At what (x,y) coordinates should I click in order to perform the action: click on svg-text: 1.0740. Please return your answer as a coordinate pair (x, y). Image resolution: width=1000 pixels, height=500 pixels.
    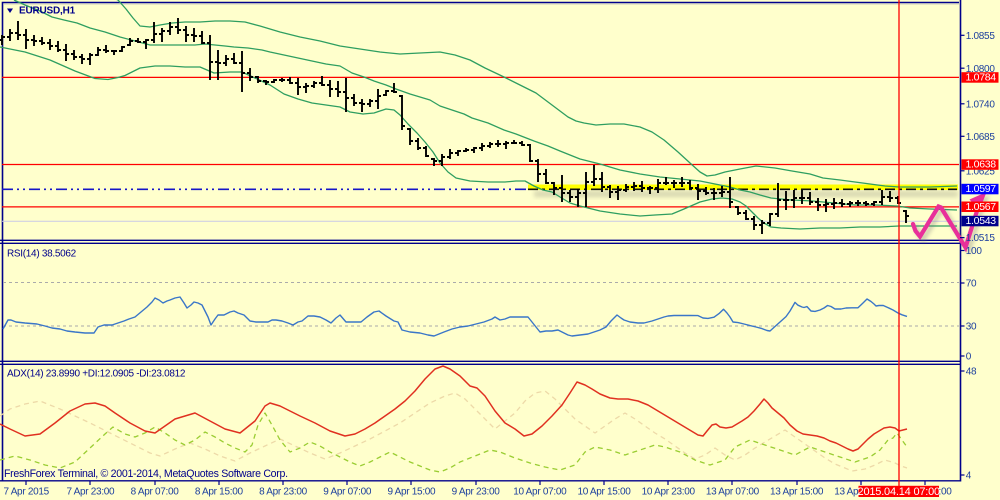
    Looking at the image, I should click on (981, 104).